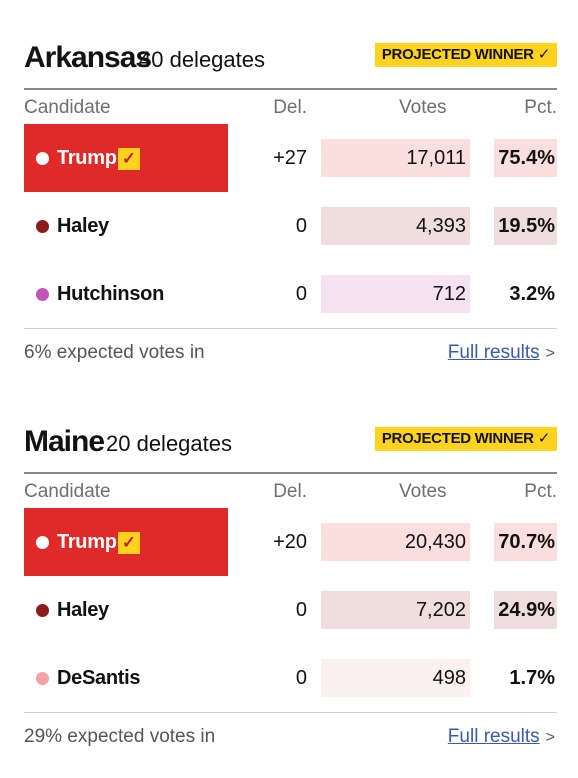 The height and width of the screenshot is (778, 578). I want to click on candidate-name: Hutchinson, so click(110, 294).